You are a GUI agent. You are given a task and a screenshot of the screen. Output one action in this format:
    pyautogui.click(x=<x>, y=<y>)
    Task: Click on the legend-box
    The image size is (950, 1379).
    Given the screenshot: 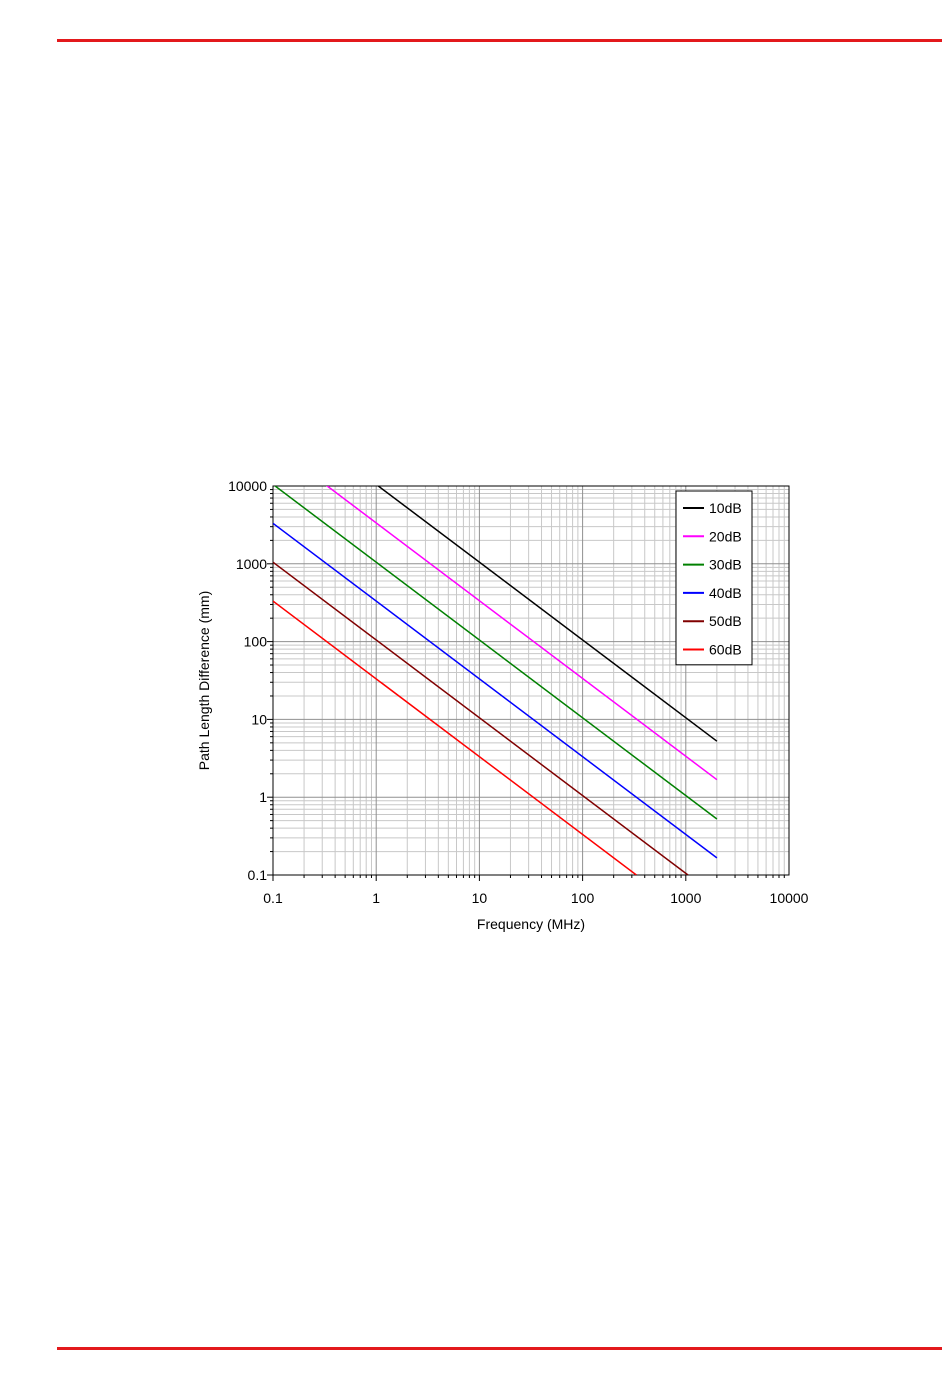 What is the action you would take?
    pyautogui.click(x=714, y=578)
    